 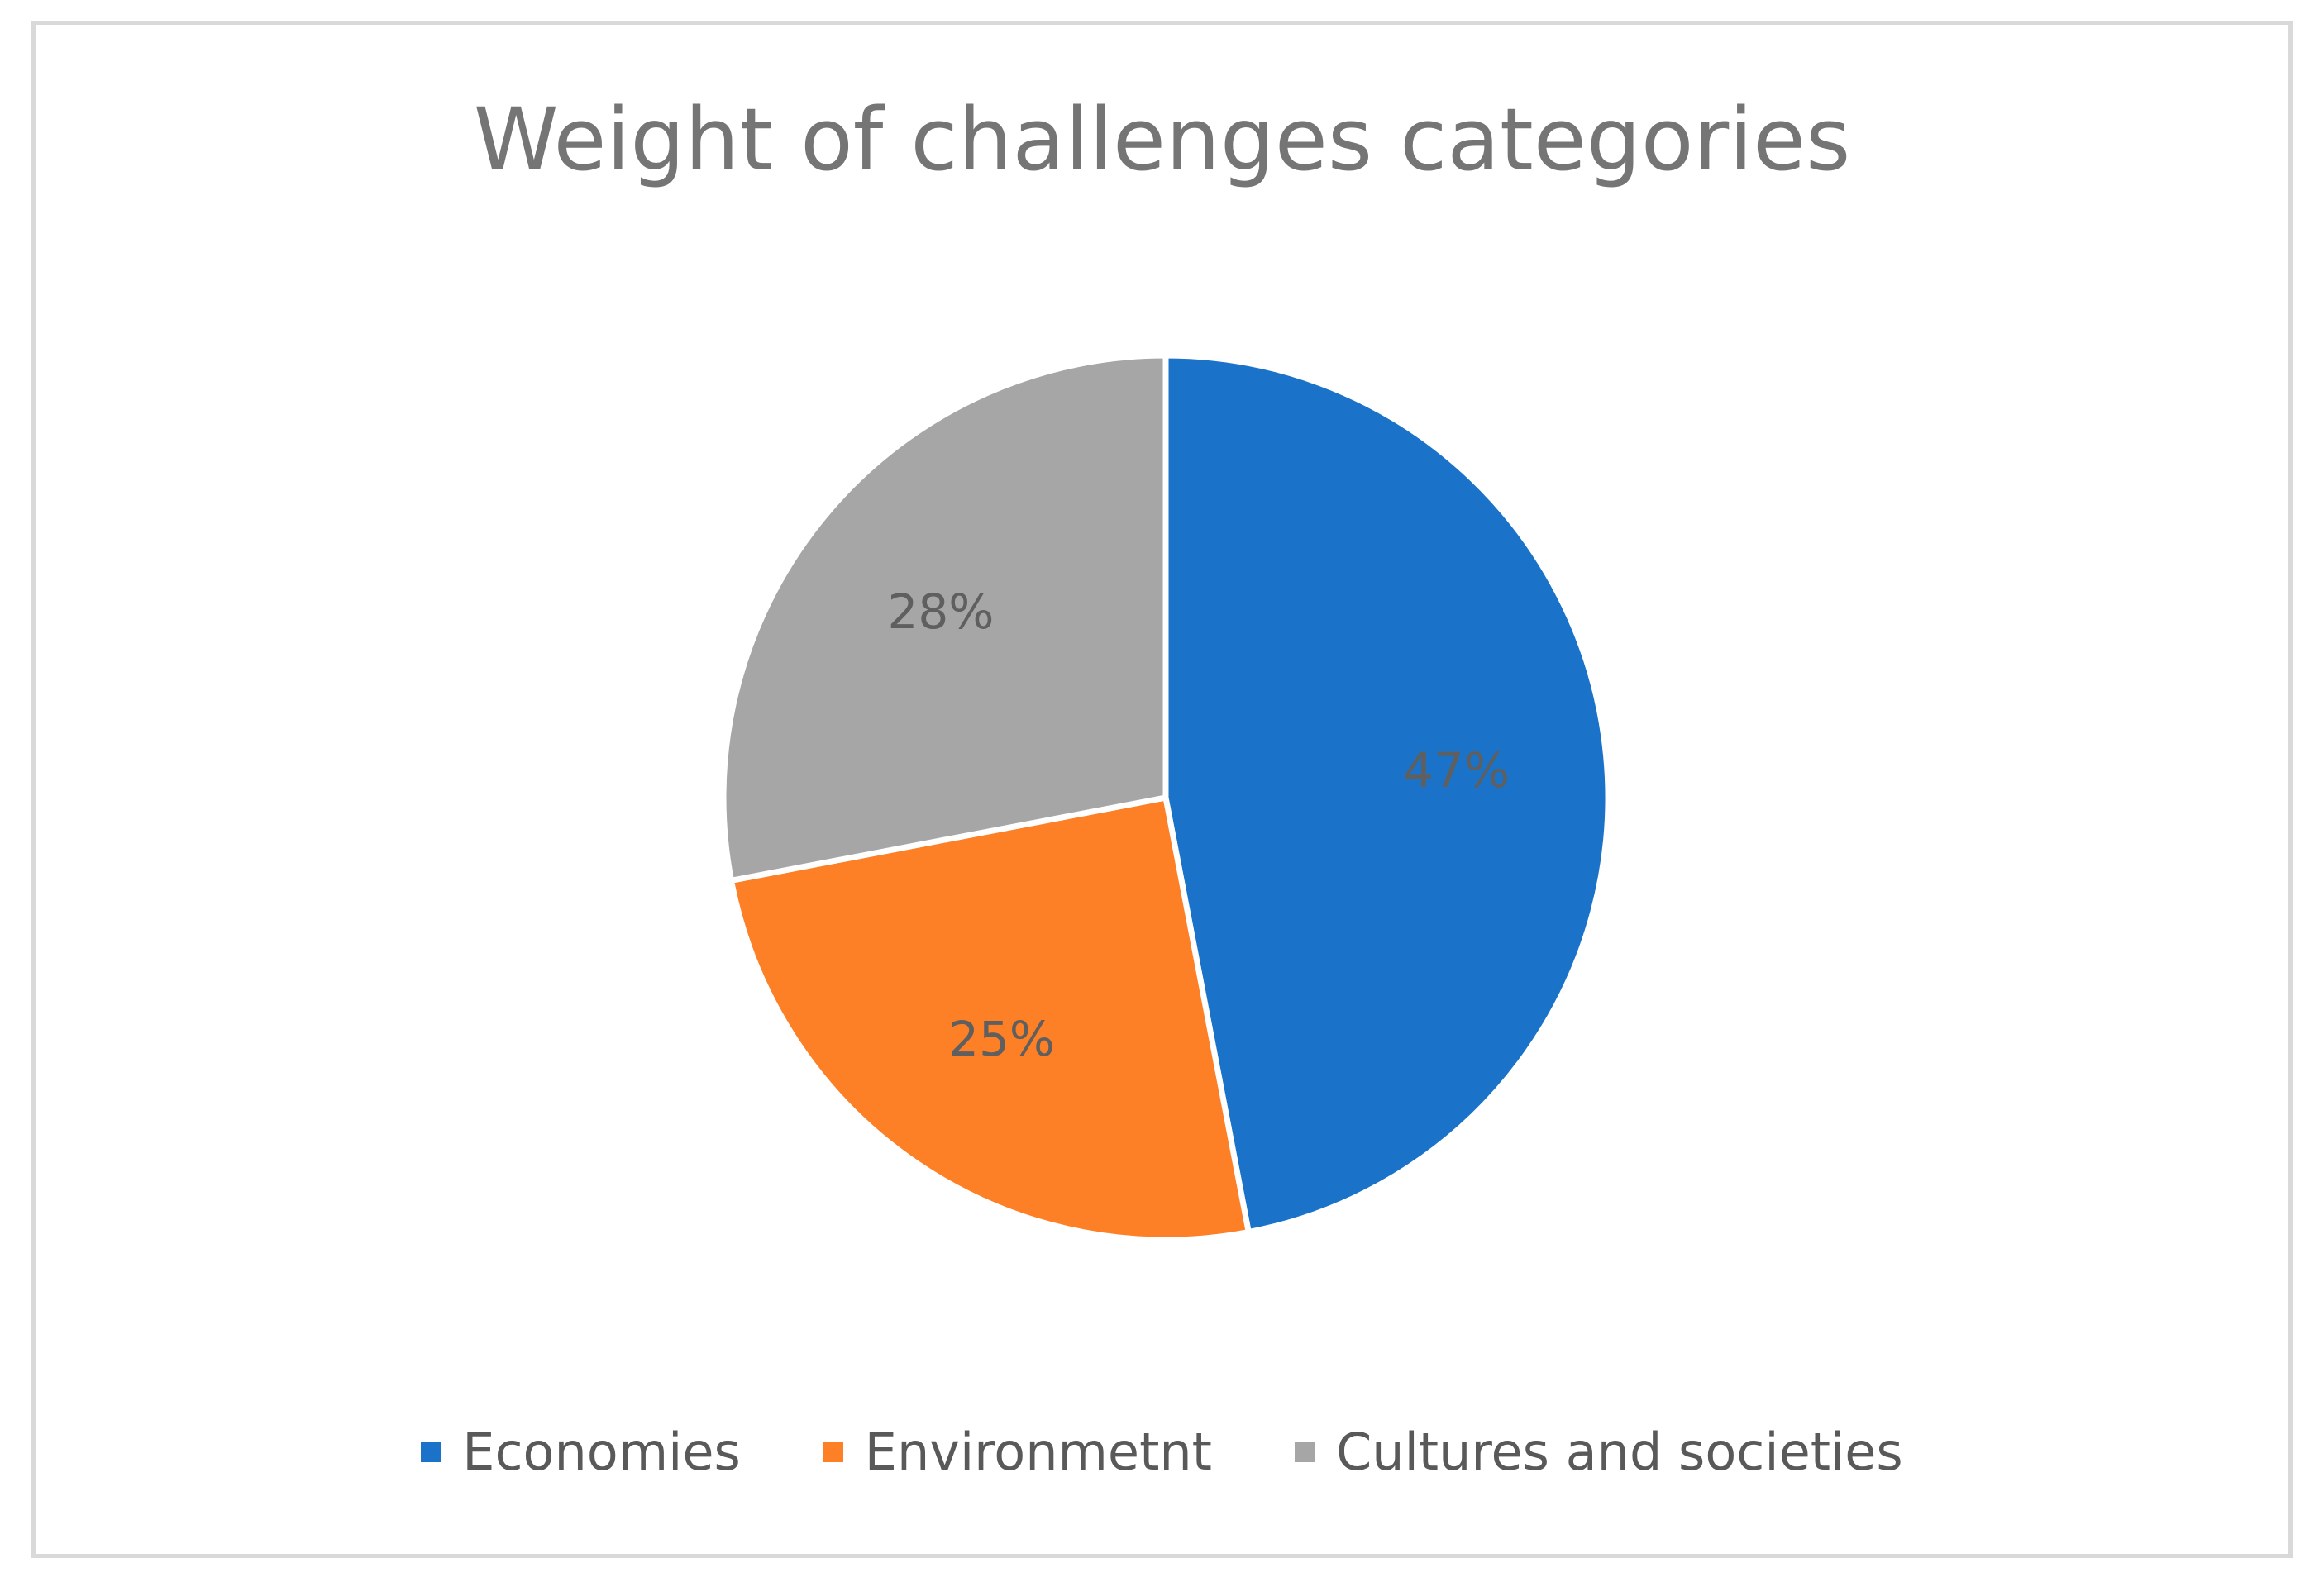 What do you see at coordinates (601, 1452) in the screenshot?
I see `legend-label: Economies` at bounding box center [601, 1452].